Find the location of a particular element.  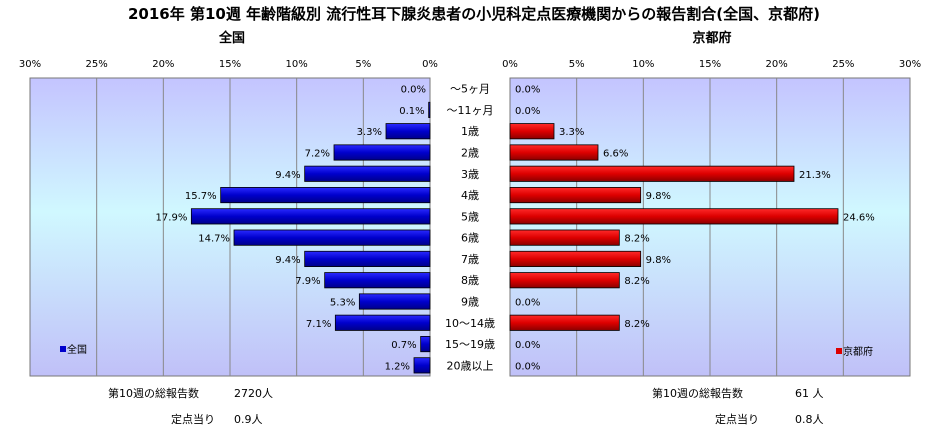

national-tick-label: 5% is located at coordinates (363, 64).